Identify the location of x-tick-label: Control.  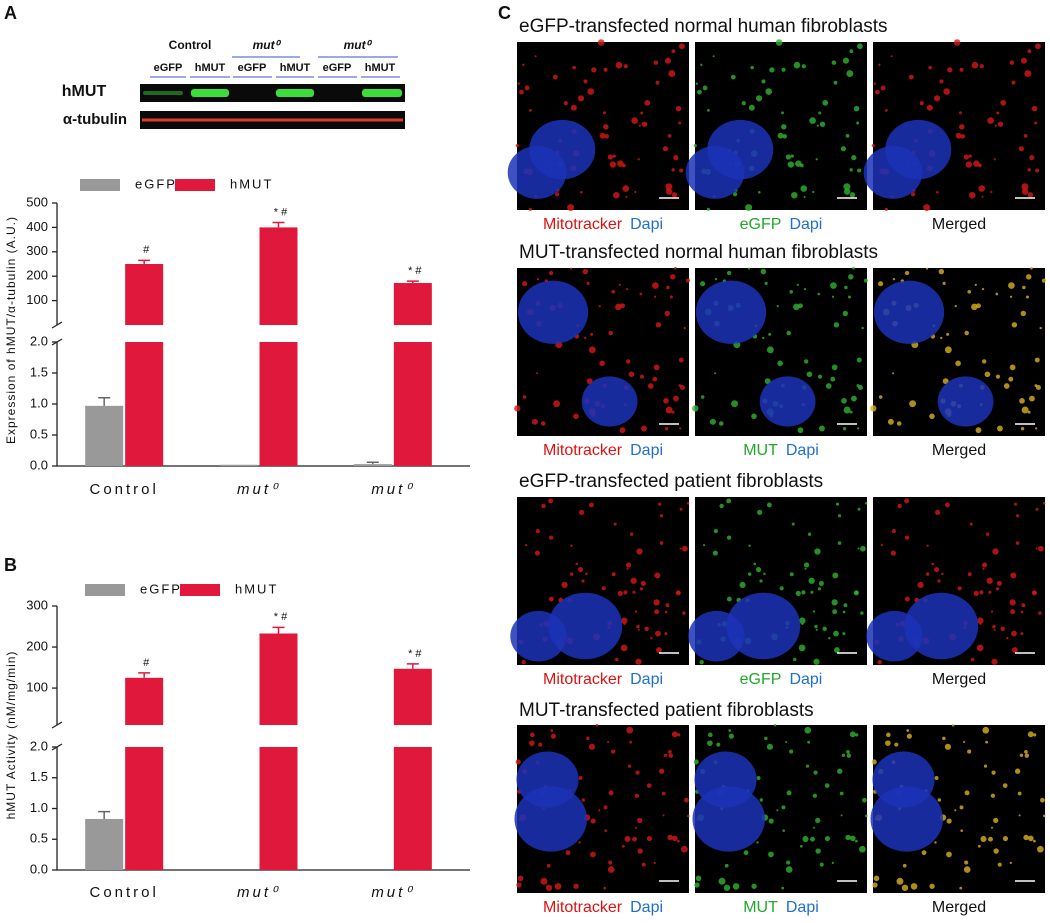
(123, 892).